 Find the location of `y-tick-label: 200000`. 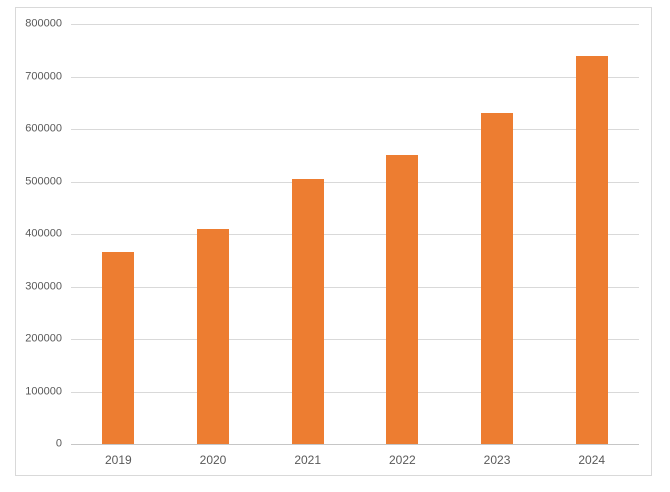

y-tick-label: 200000 is located at coordinates (43, 338).